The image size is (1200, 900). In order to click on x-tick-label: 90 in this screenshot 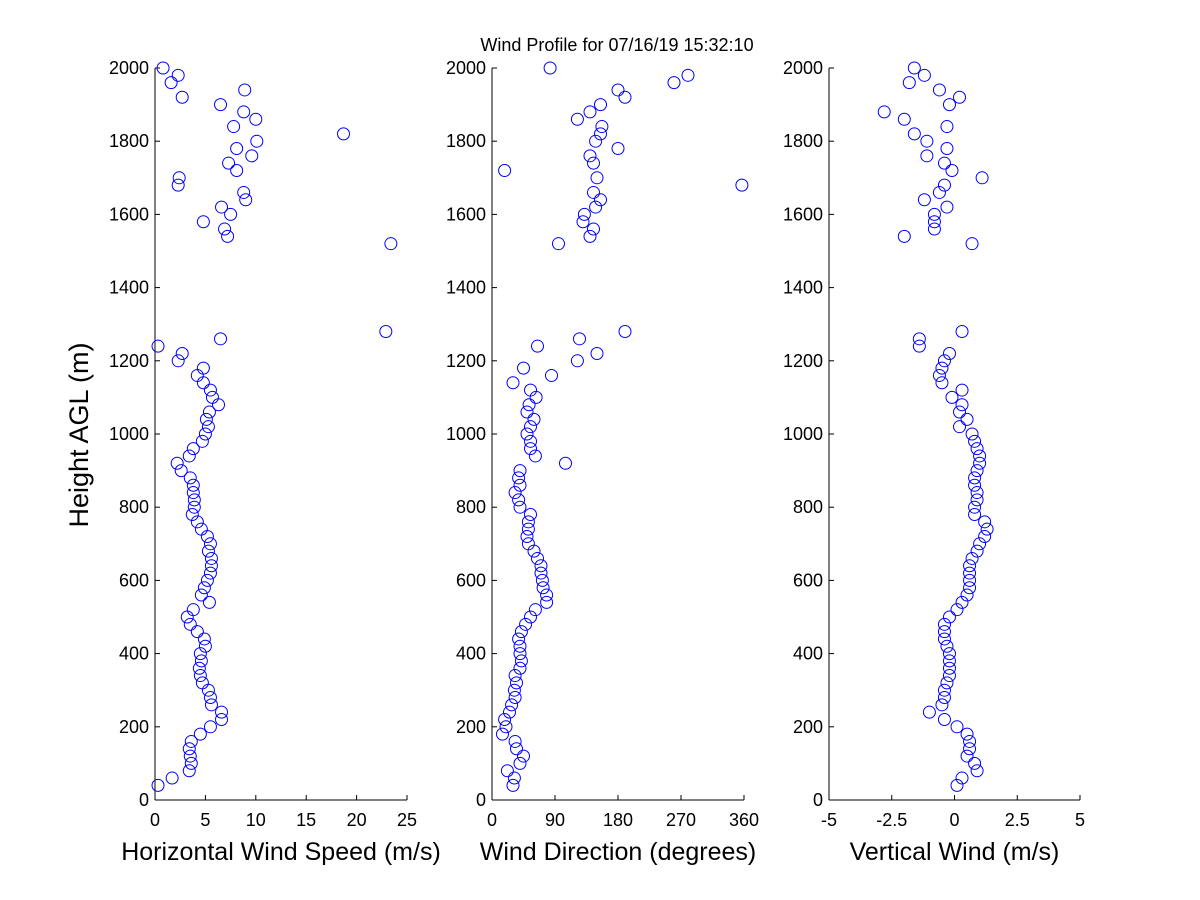, I will do `click(555, 820)`.